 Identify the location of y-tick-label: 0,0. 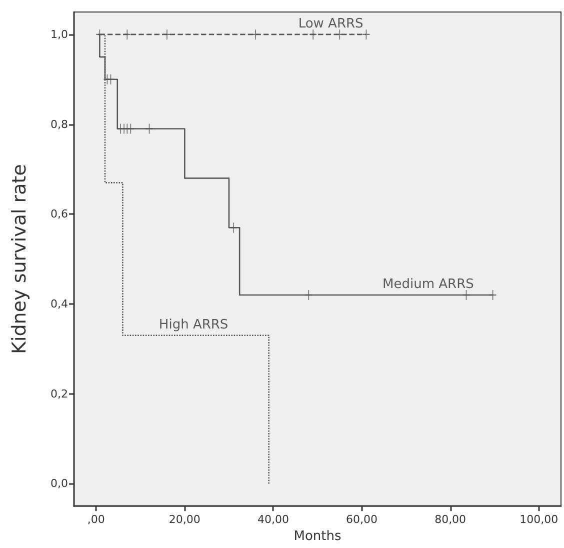
(59, 483).